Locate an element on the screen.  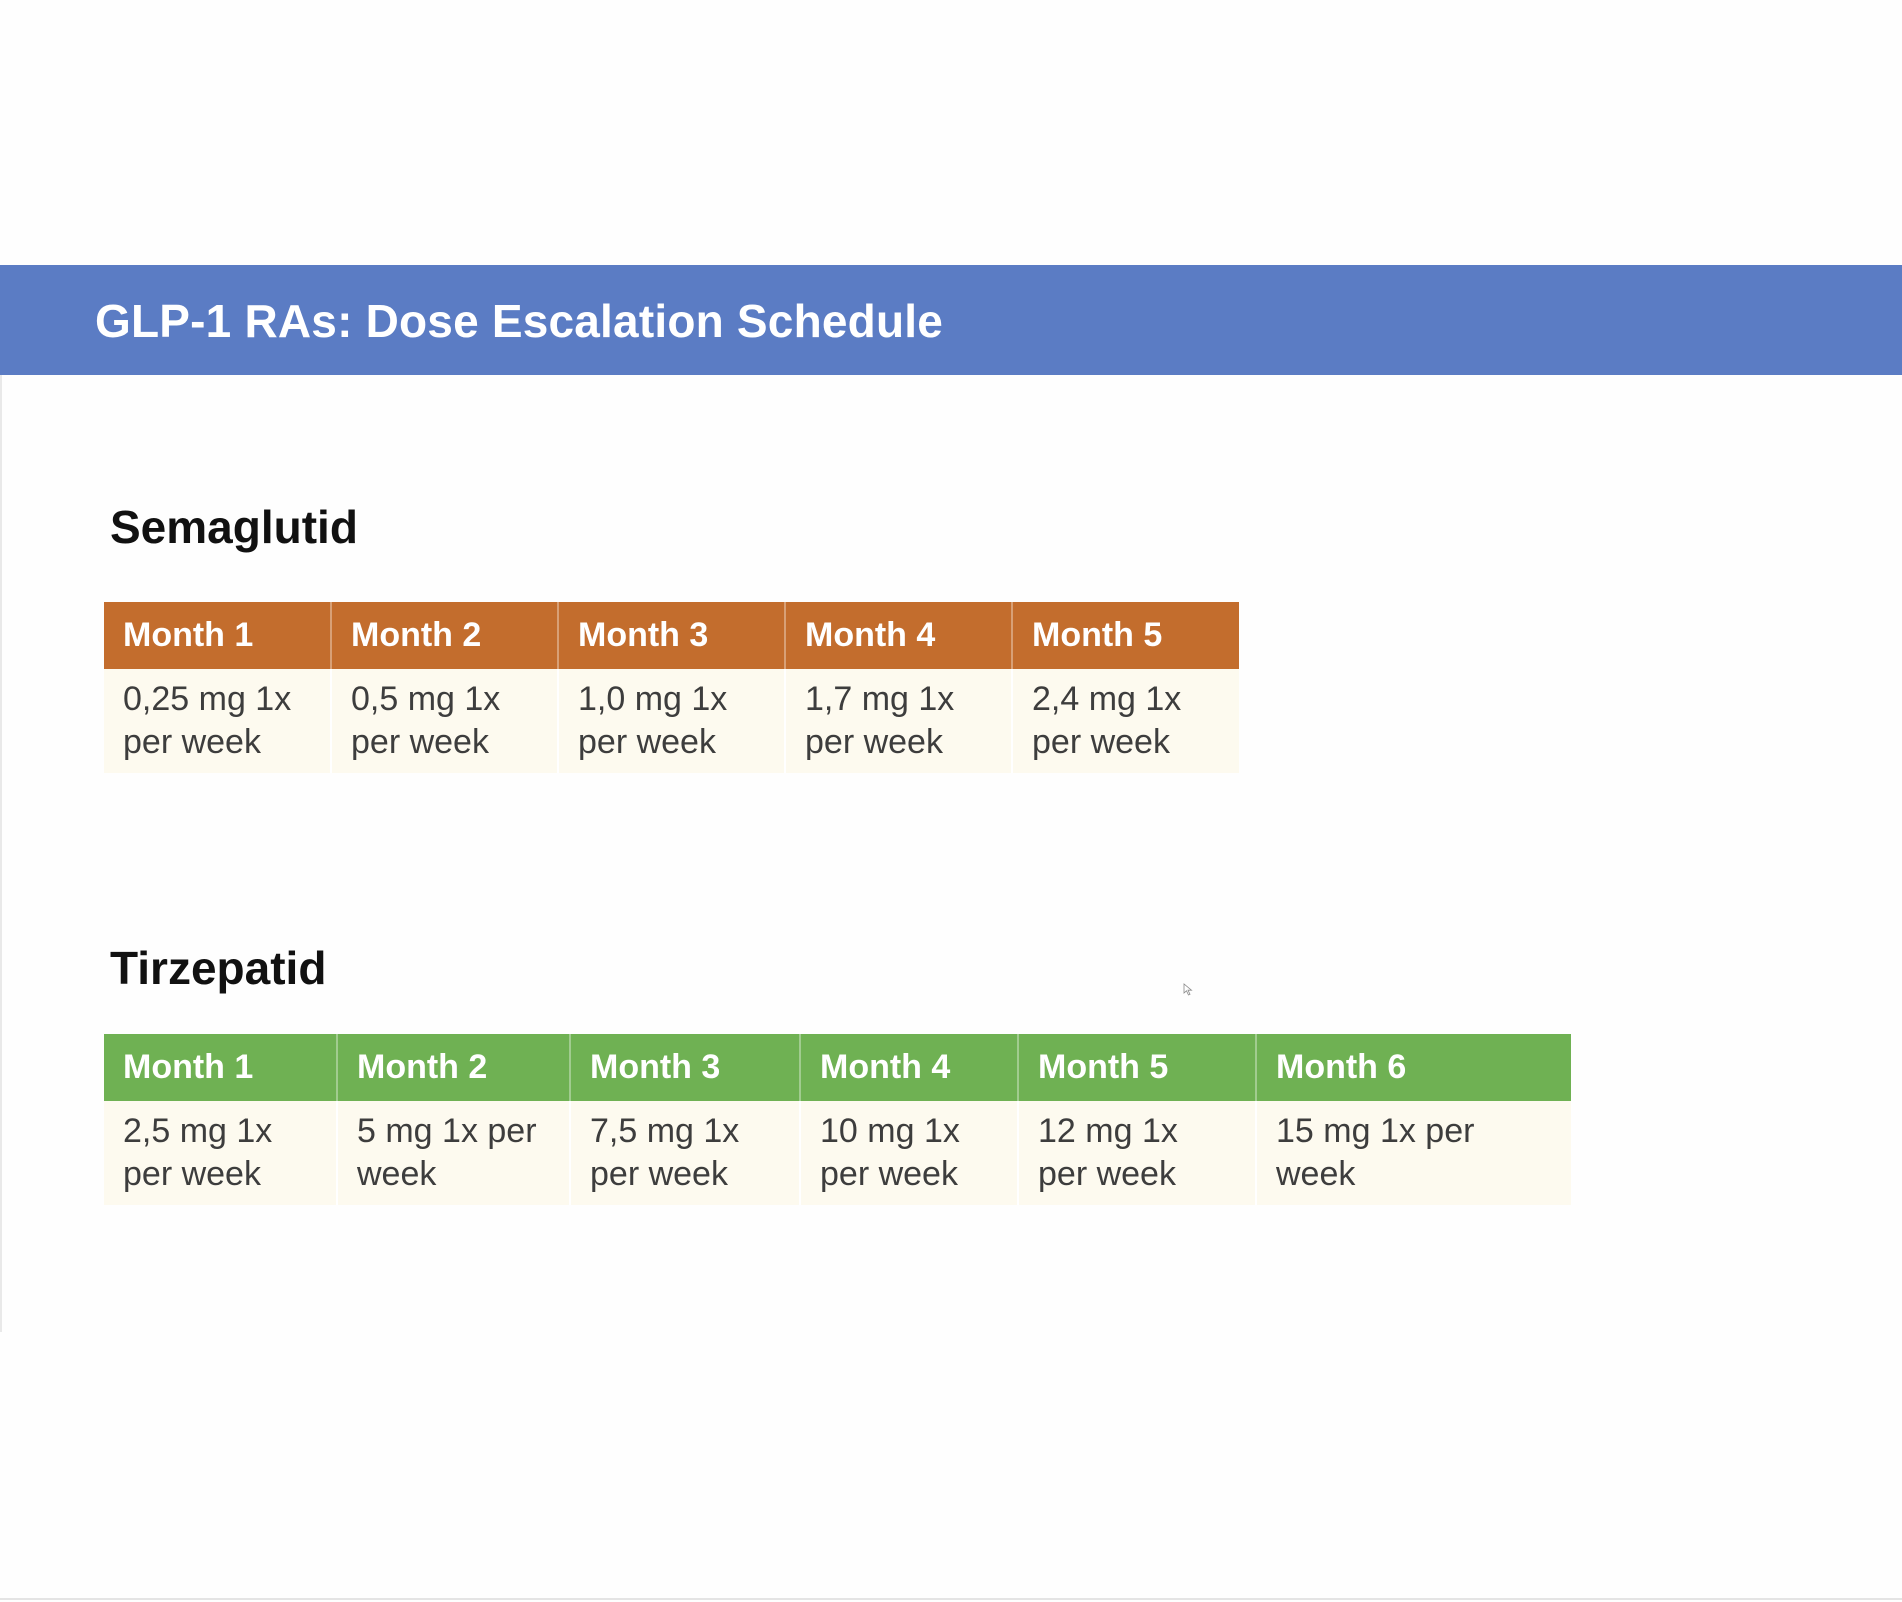
dose-line: 15 mg 1x per is located at coordinates (1375, 1131).